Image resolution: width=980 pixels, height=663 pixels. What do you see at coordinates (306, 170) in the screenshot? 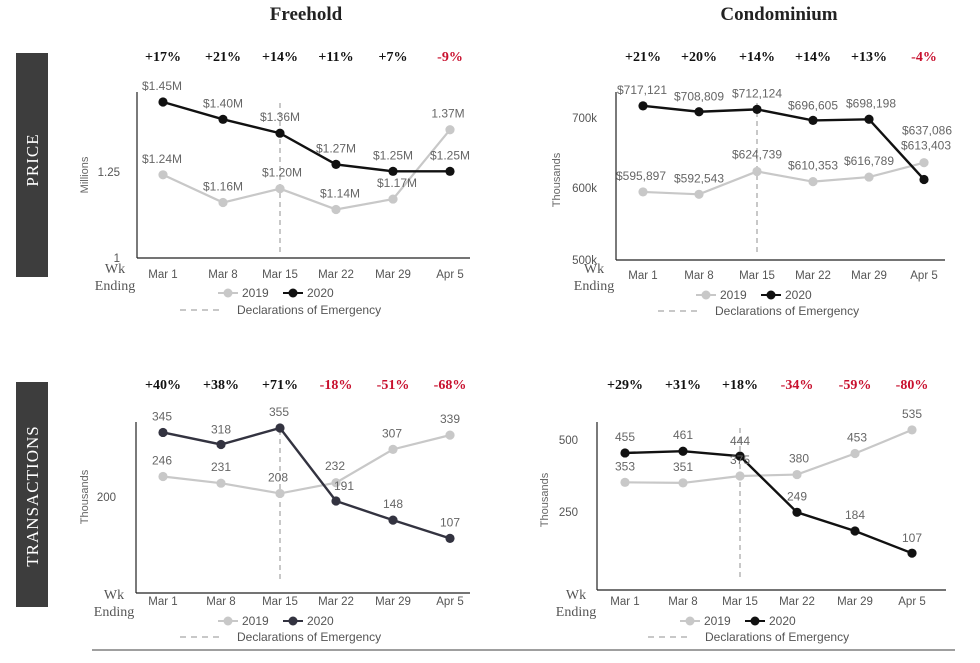
I see `chart-1-series-2019-line` at bounding box center [306, 170].